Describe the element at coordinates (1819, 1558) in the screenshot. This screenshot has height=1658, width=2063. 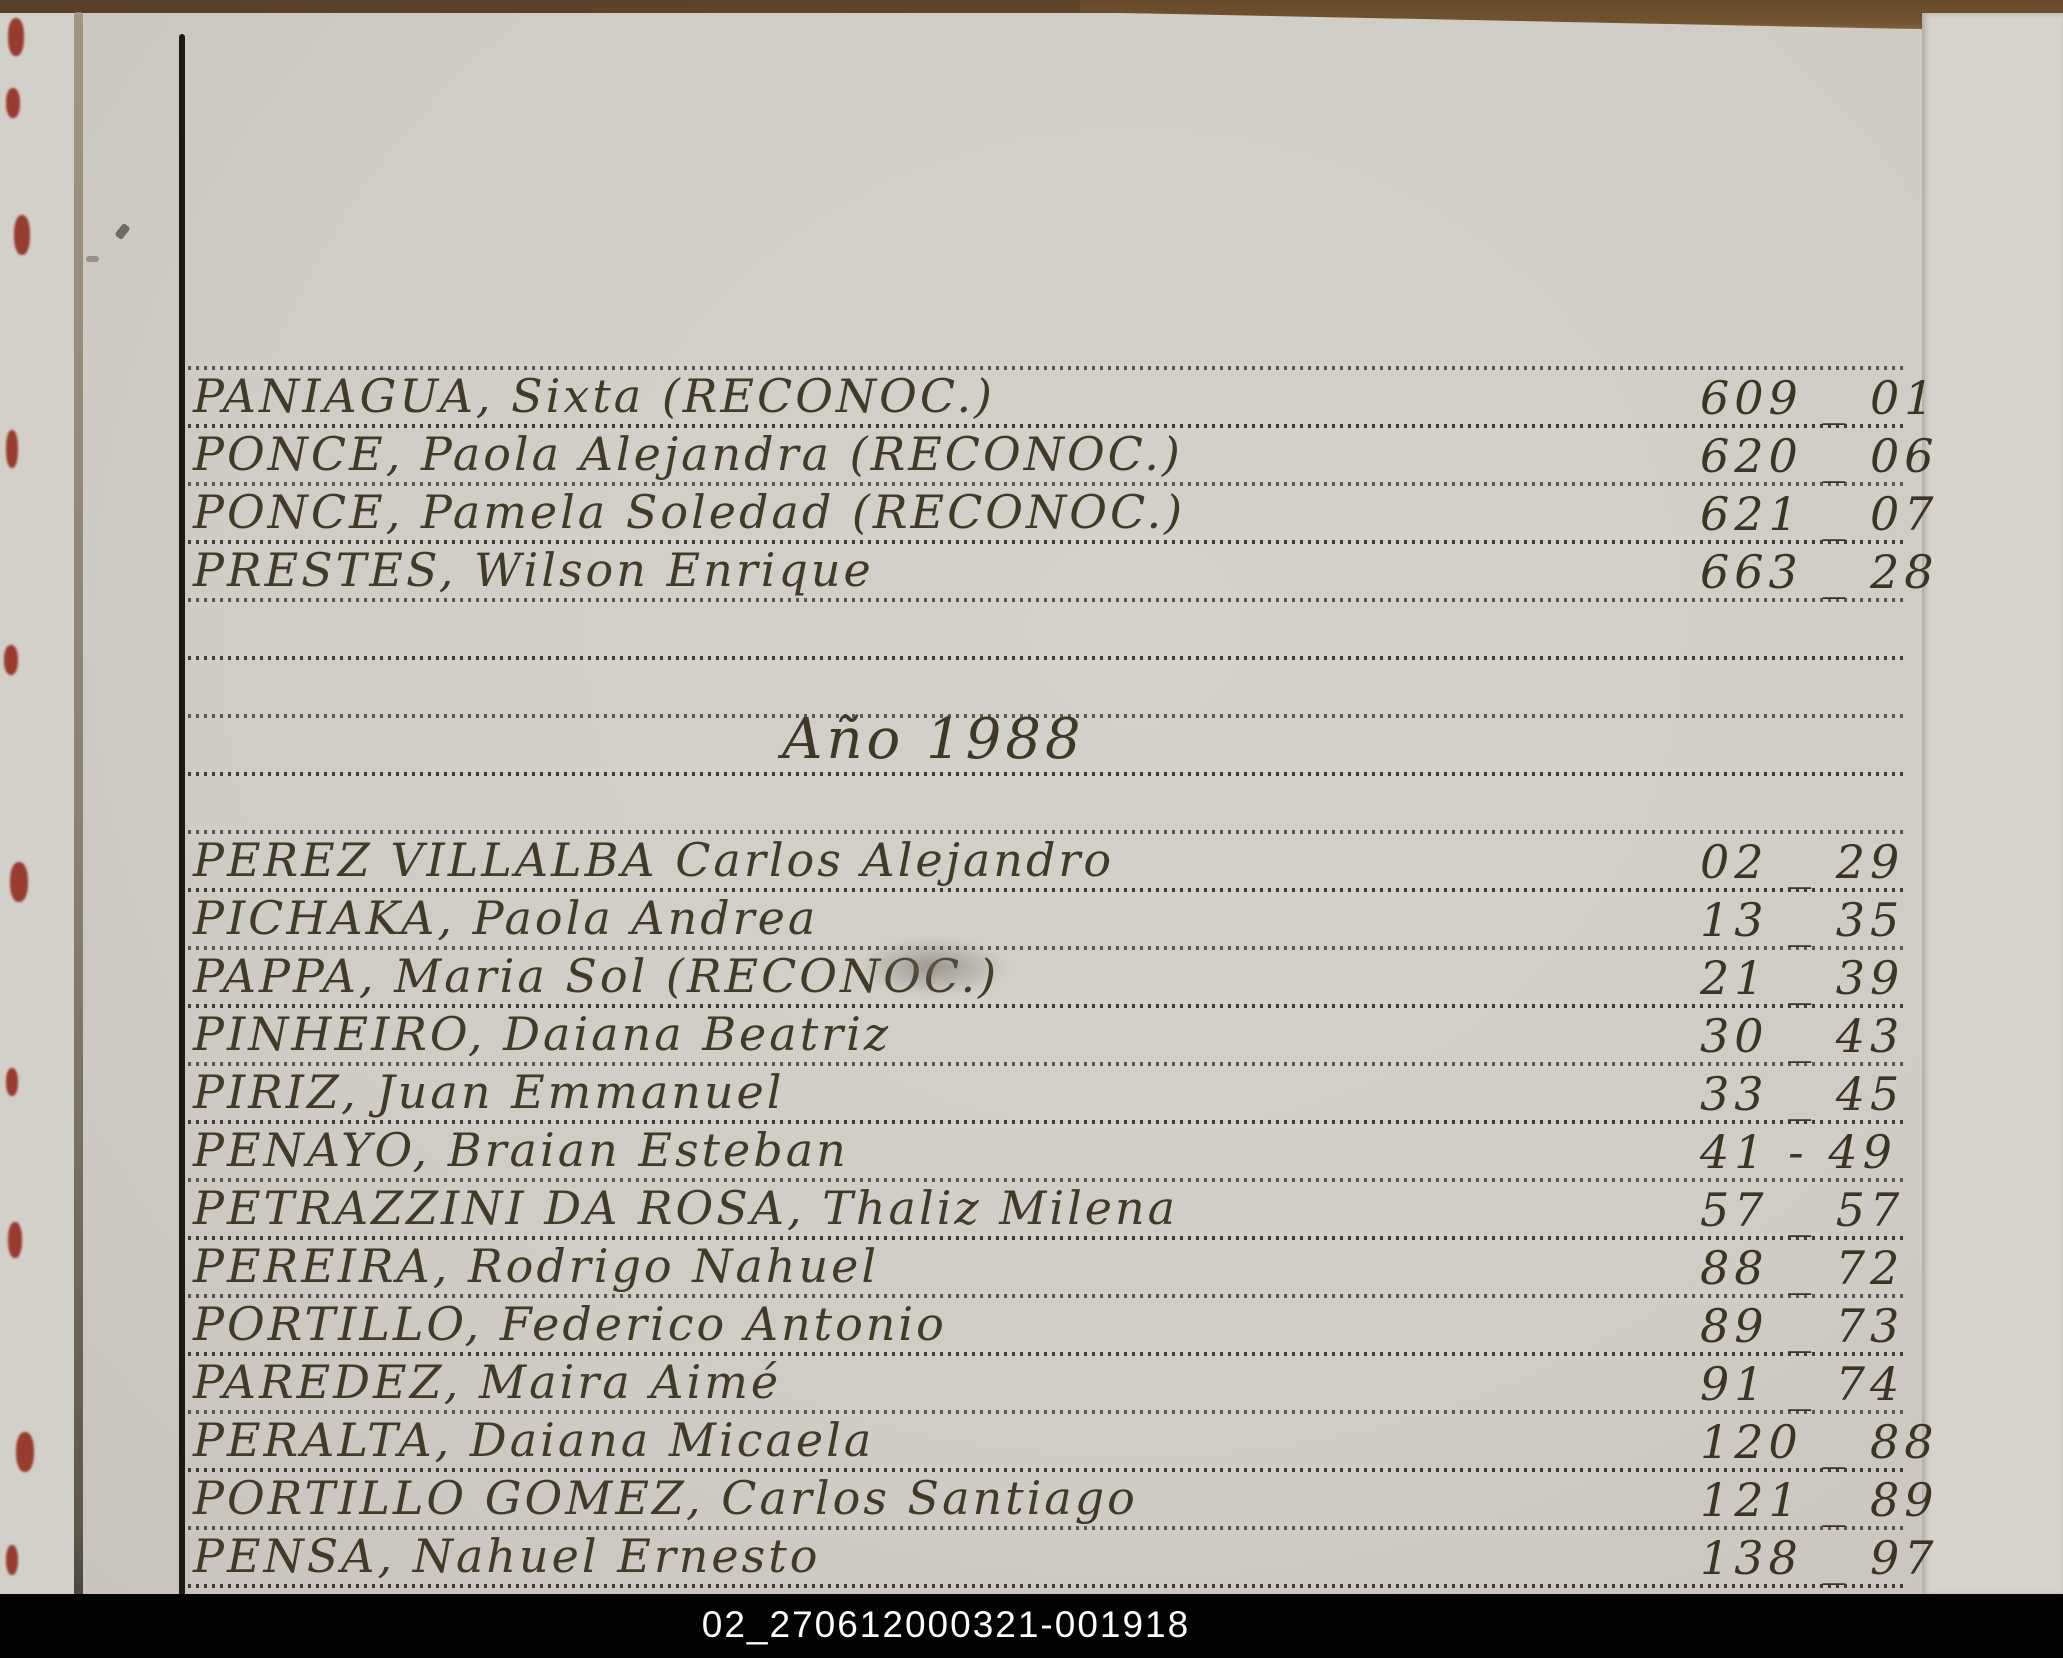
I see `entry-number: 138 _ 97` at that location.